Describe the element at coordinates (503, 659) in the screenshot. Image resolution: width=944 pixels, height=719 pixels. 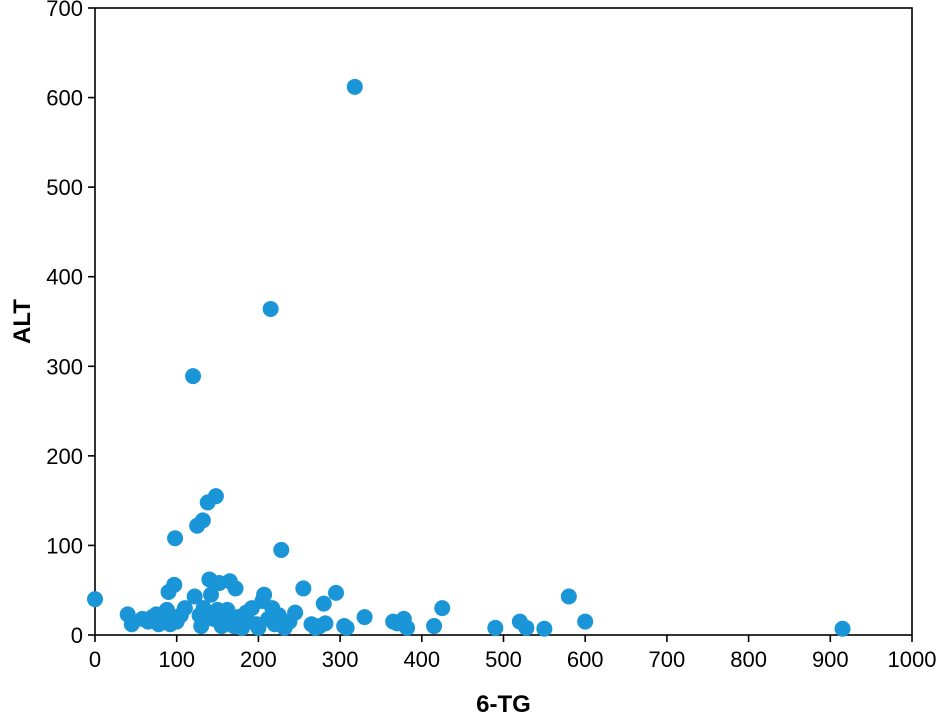
I see `x-tick-label: 500` at that location.